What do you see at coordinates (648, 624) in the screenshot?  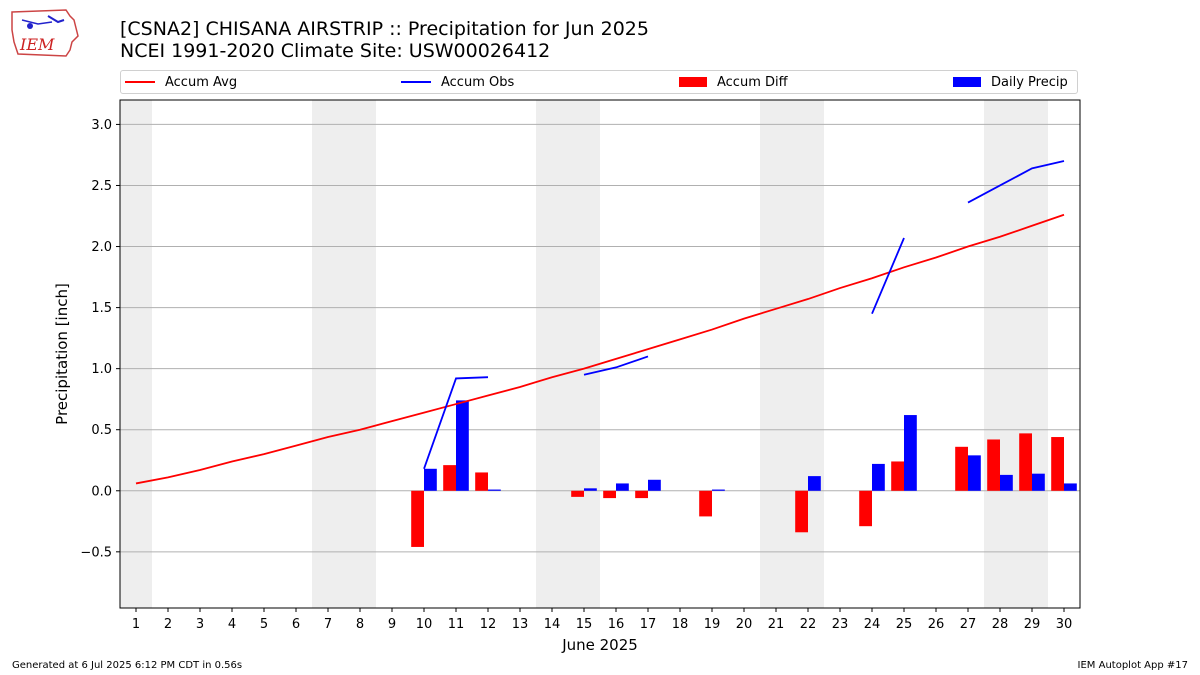 I see `x-tick-label: 17` at bounding box center [648, 624].